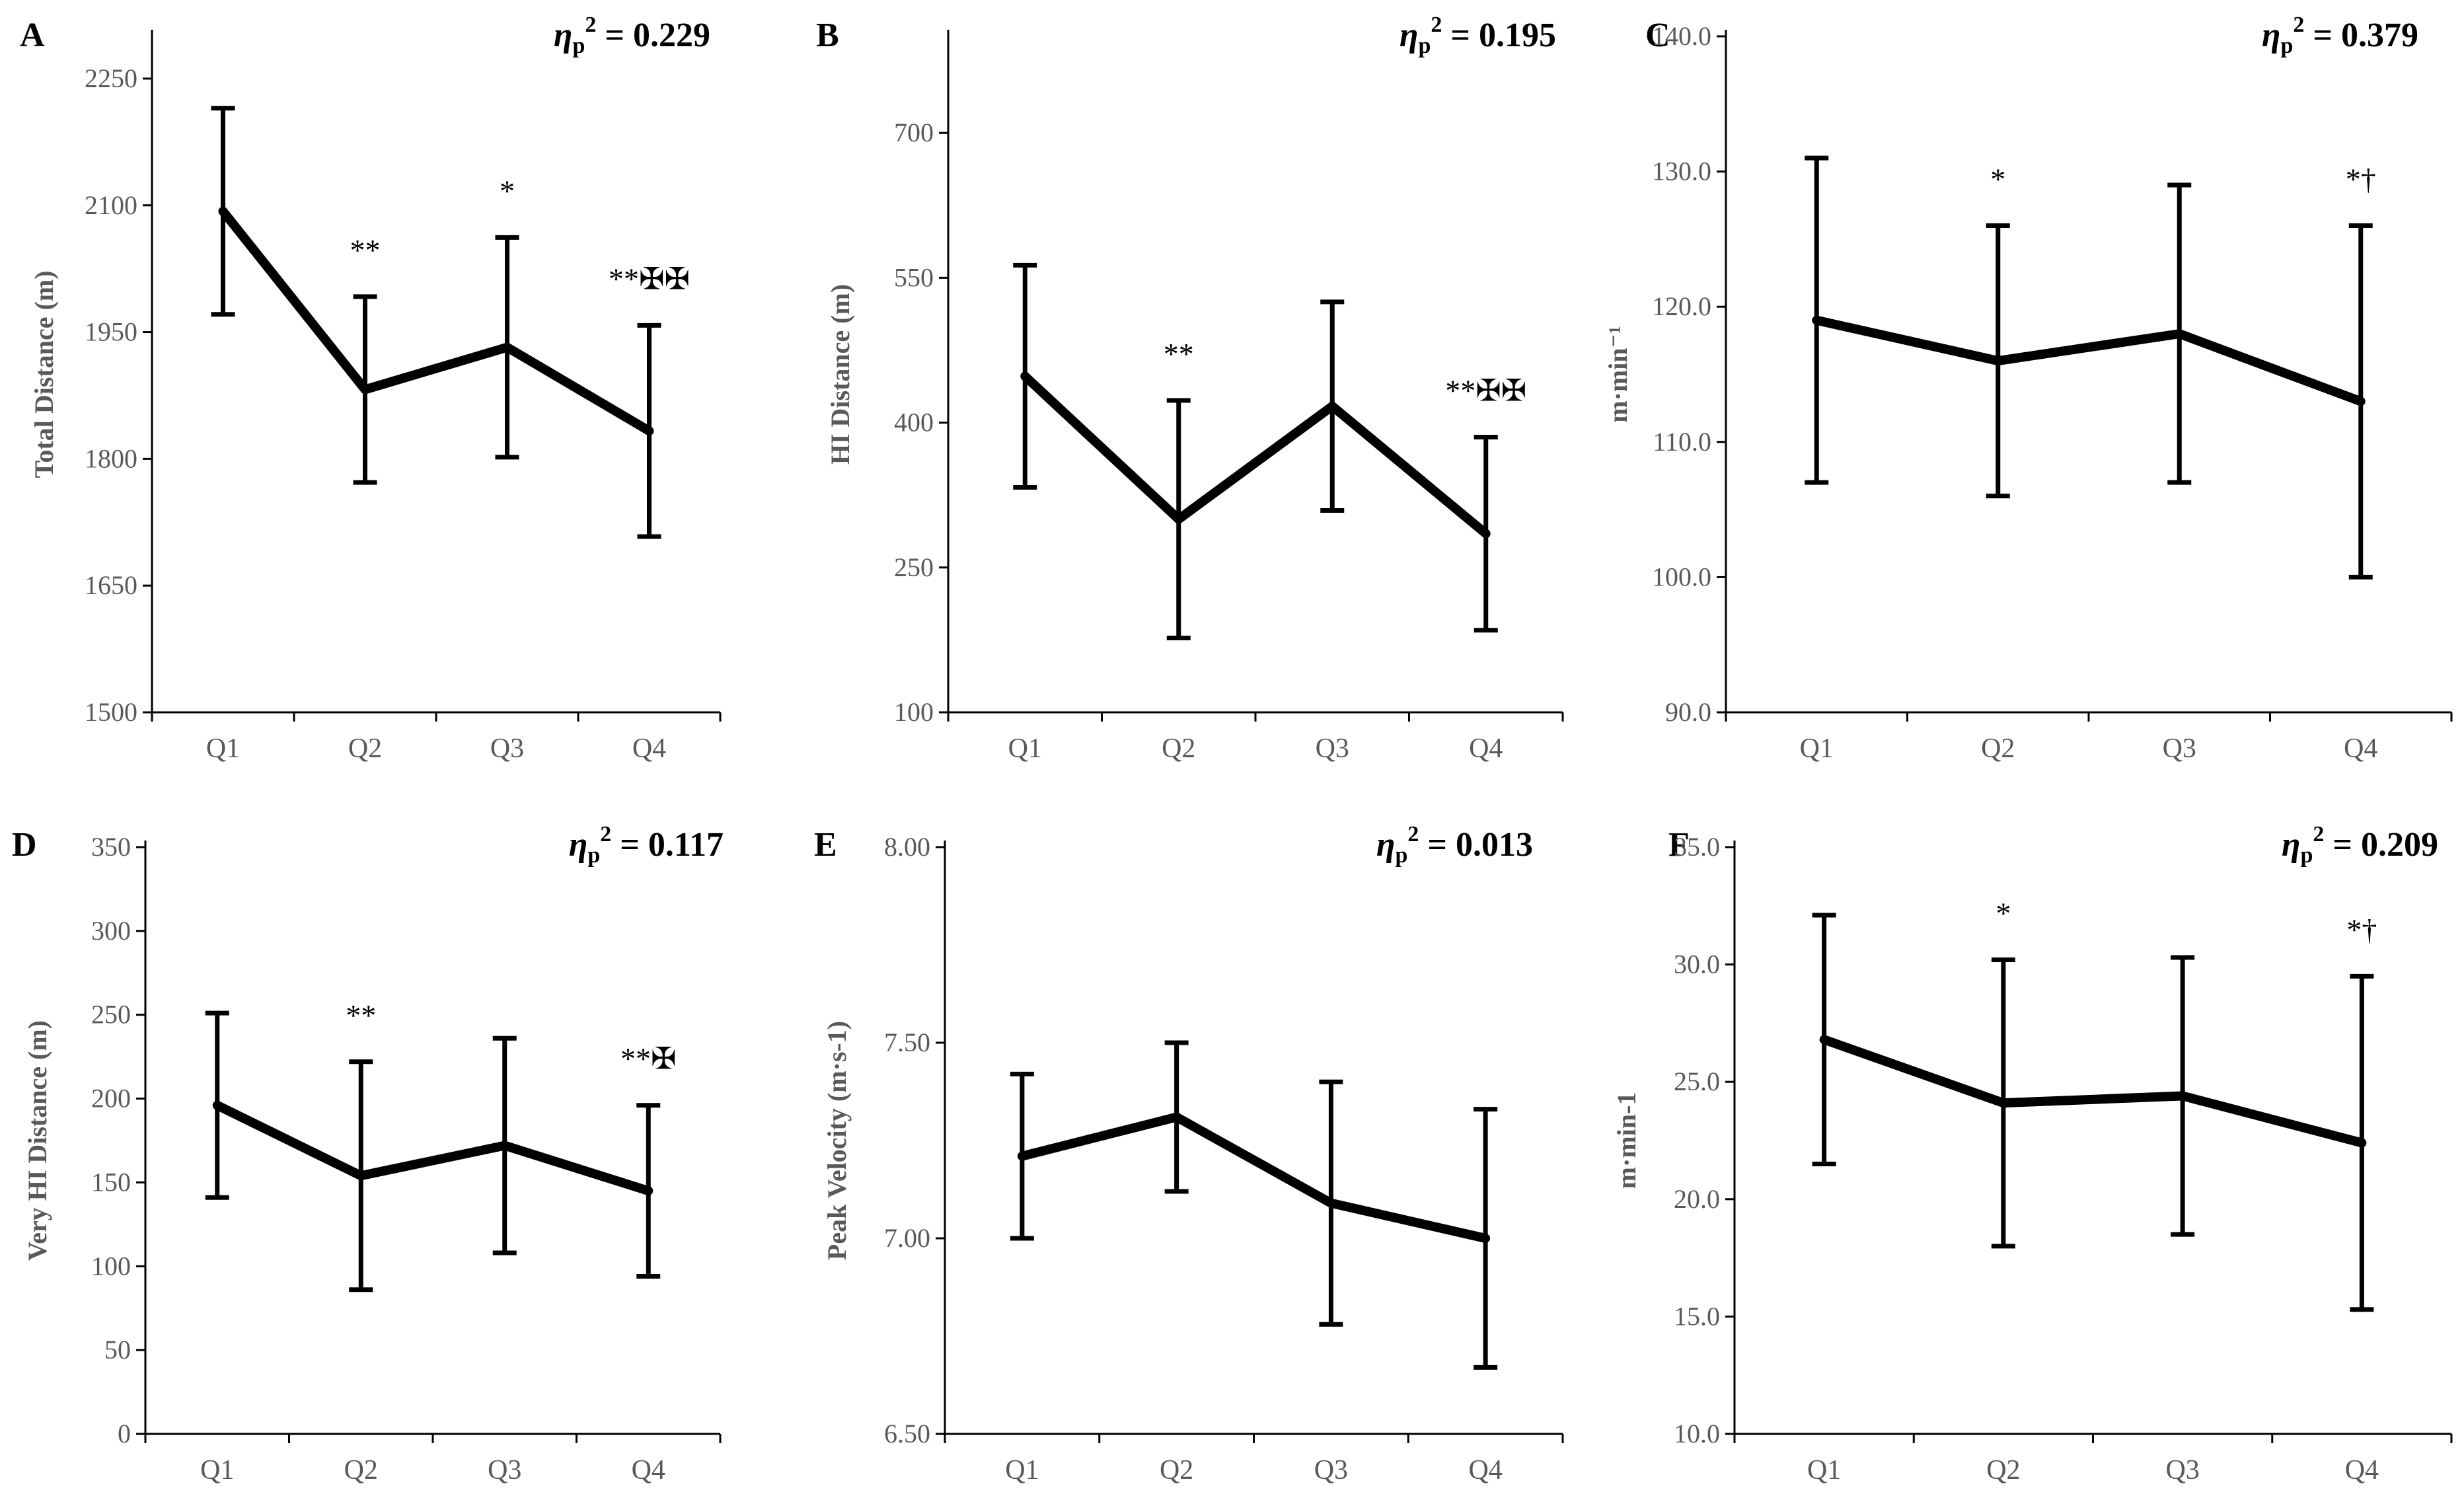  I want to click on y-tick-label: 700, so click(914, 132).